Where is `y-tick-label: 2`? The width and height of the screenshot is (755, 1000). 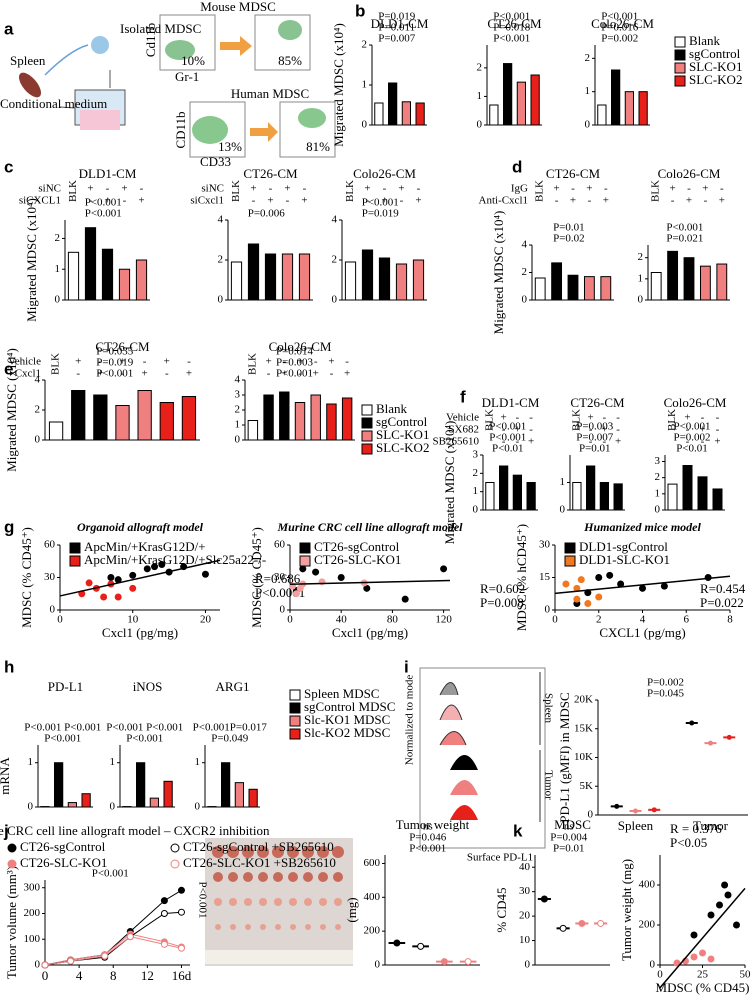
y-tick-label: 2 is located at coordinates (588, 58).